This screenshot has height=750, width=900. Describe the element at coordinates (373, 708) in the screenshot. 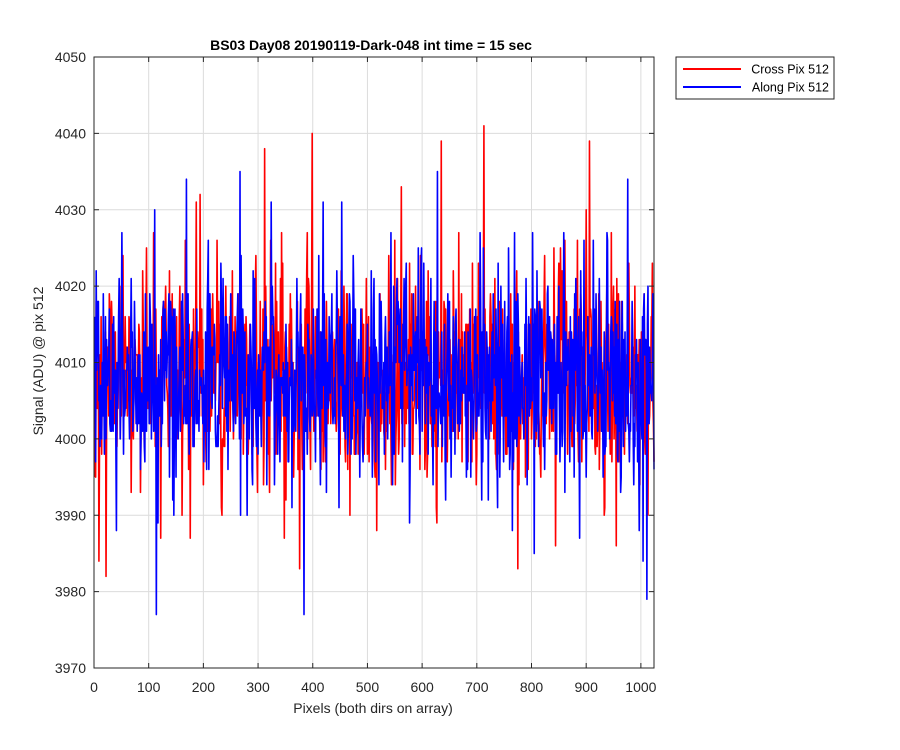

I see `x-axis-label: Pixels (both dirs on array)` at that location.